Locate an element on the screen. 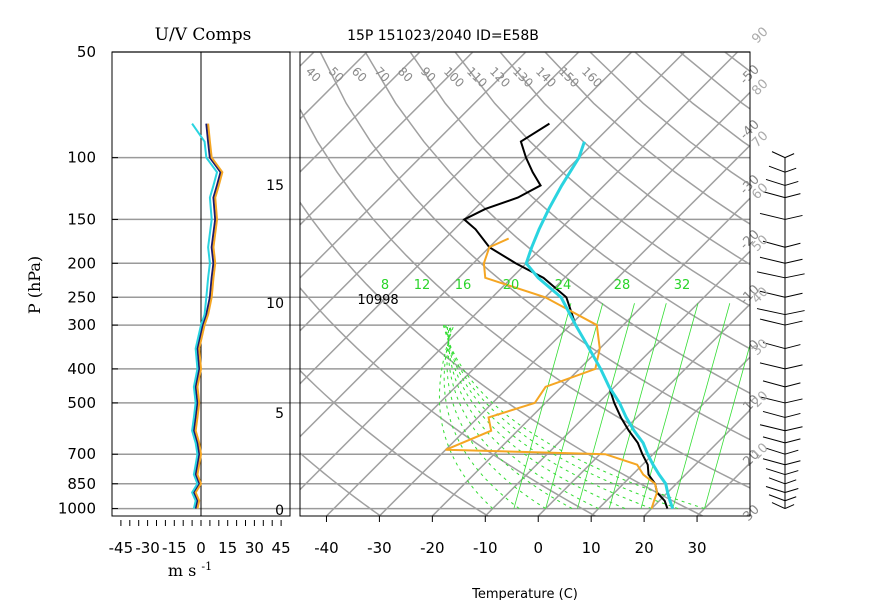  temperature-tick-labels: -40 -30 -20 -10 0 10 20 30 is located at coordinates (510, 536).